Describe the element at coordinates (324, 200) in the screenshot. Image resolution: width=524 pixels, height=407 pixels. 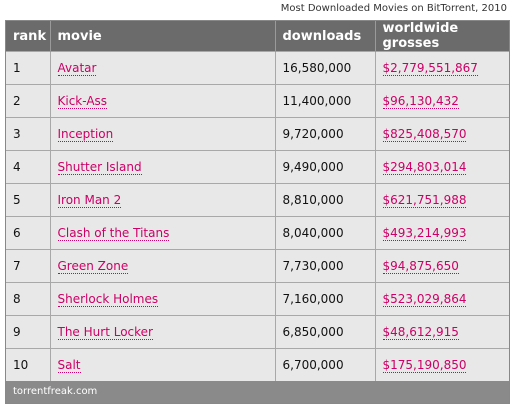
I see `downloads-cell: 8,810,000` at that location.